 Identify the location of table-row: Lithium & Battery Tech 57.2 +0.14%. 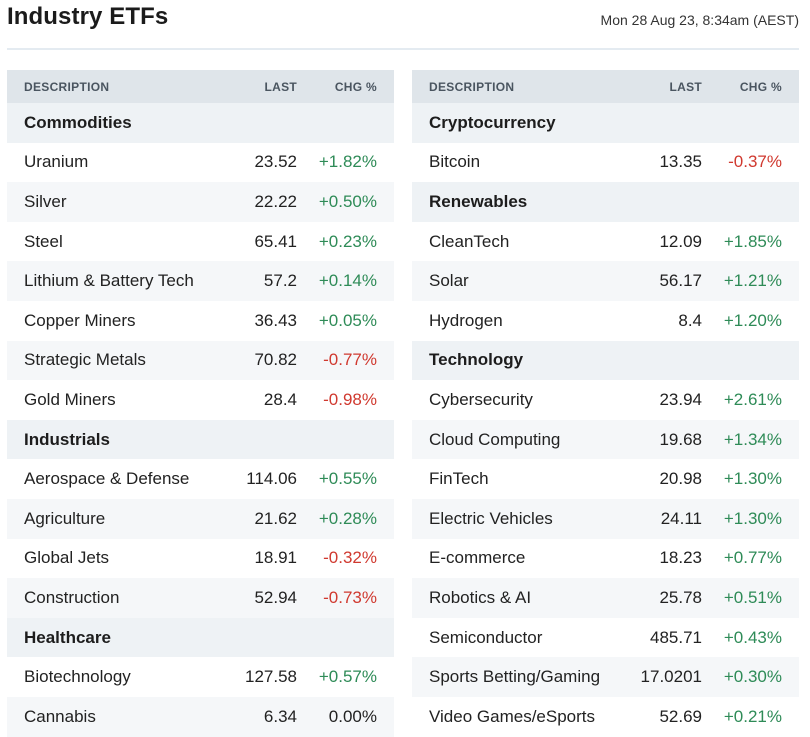
(200, 281).